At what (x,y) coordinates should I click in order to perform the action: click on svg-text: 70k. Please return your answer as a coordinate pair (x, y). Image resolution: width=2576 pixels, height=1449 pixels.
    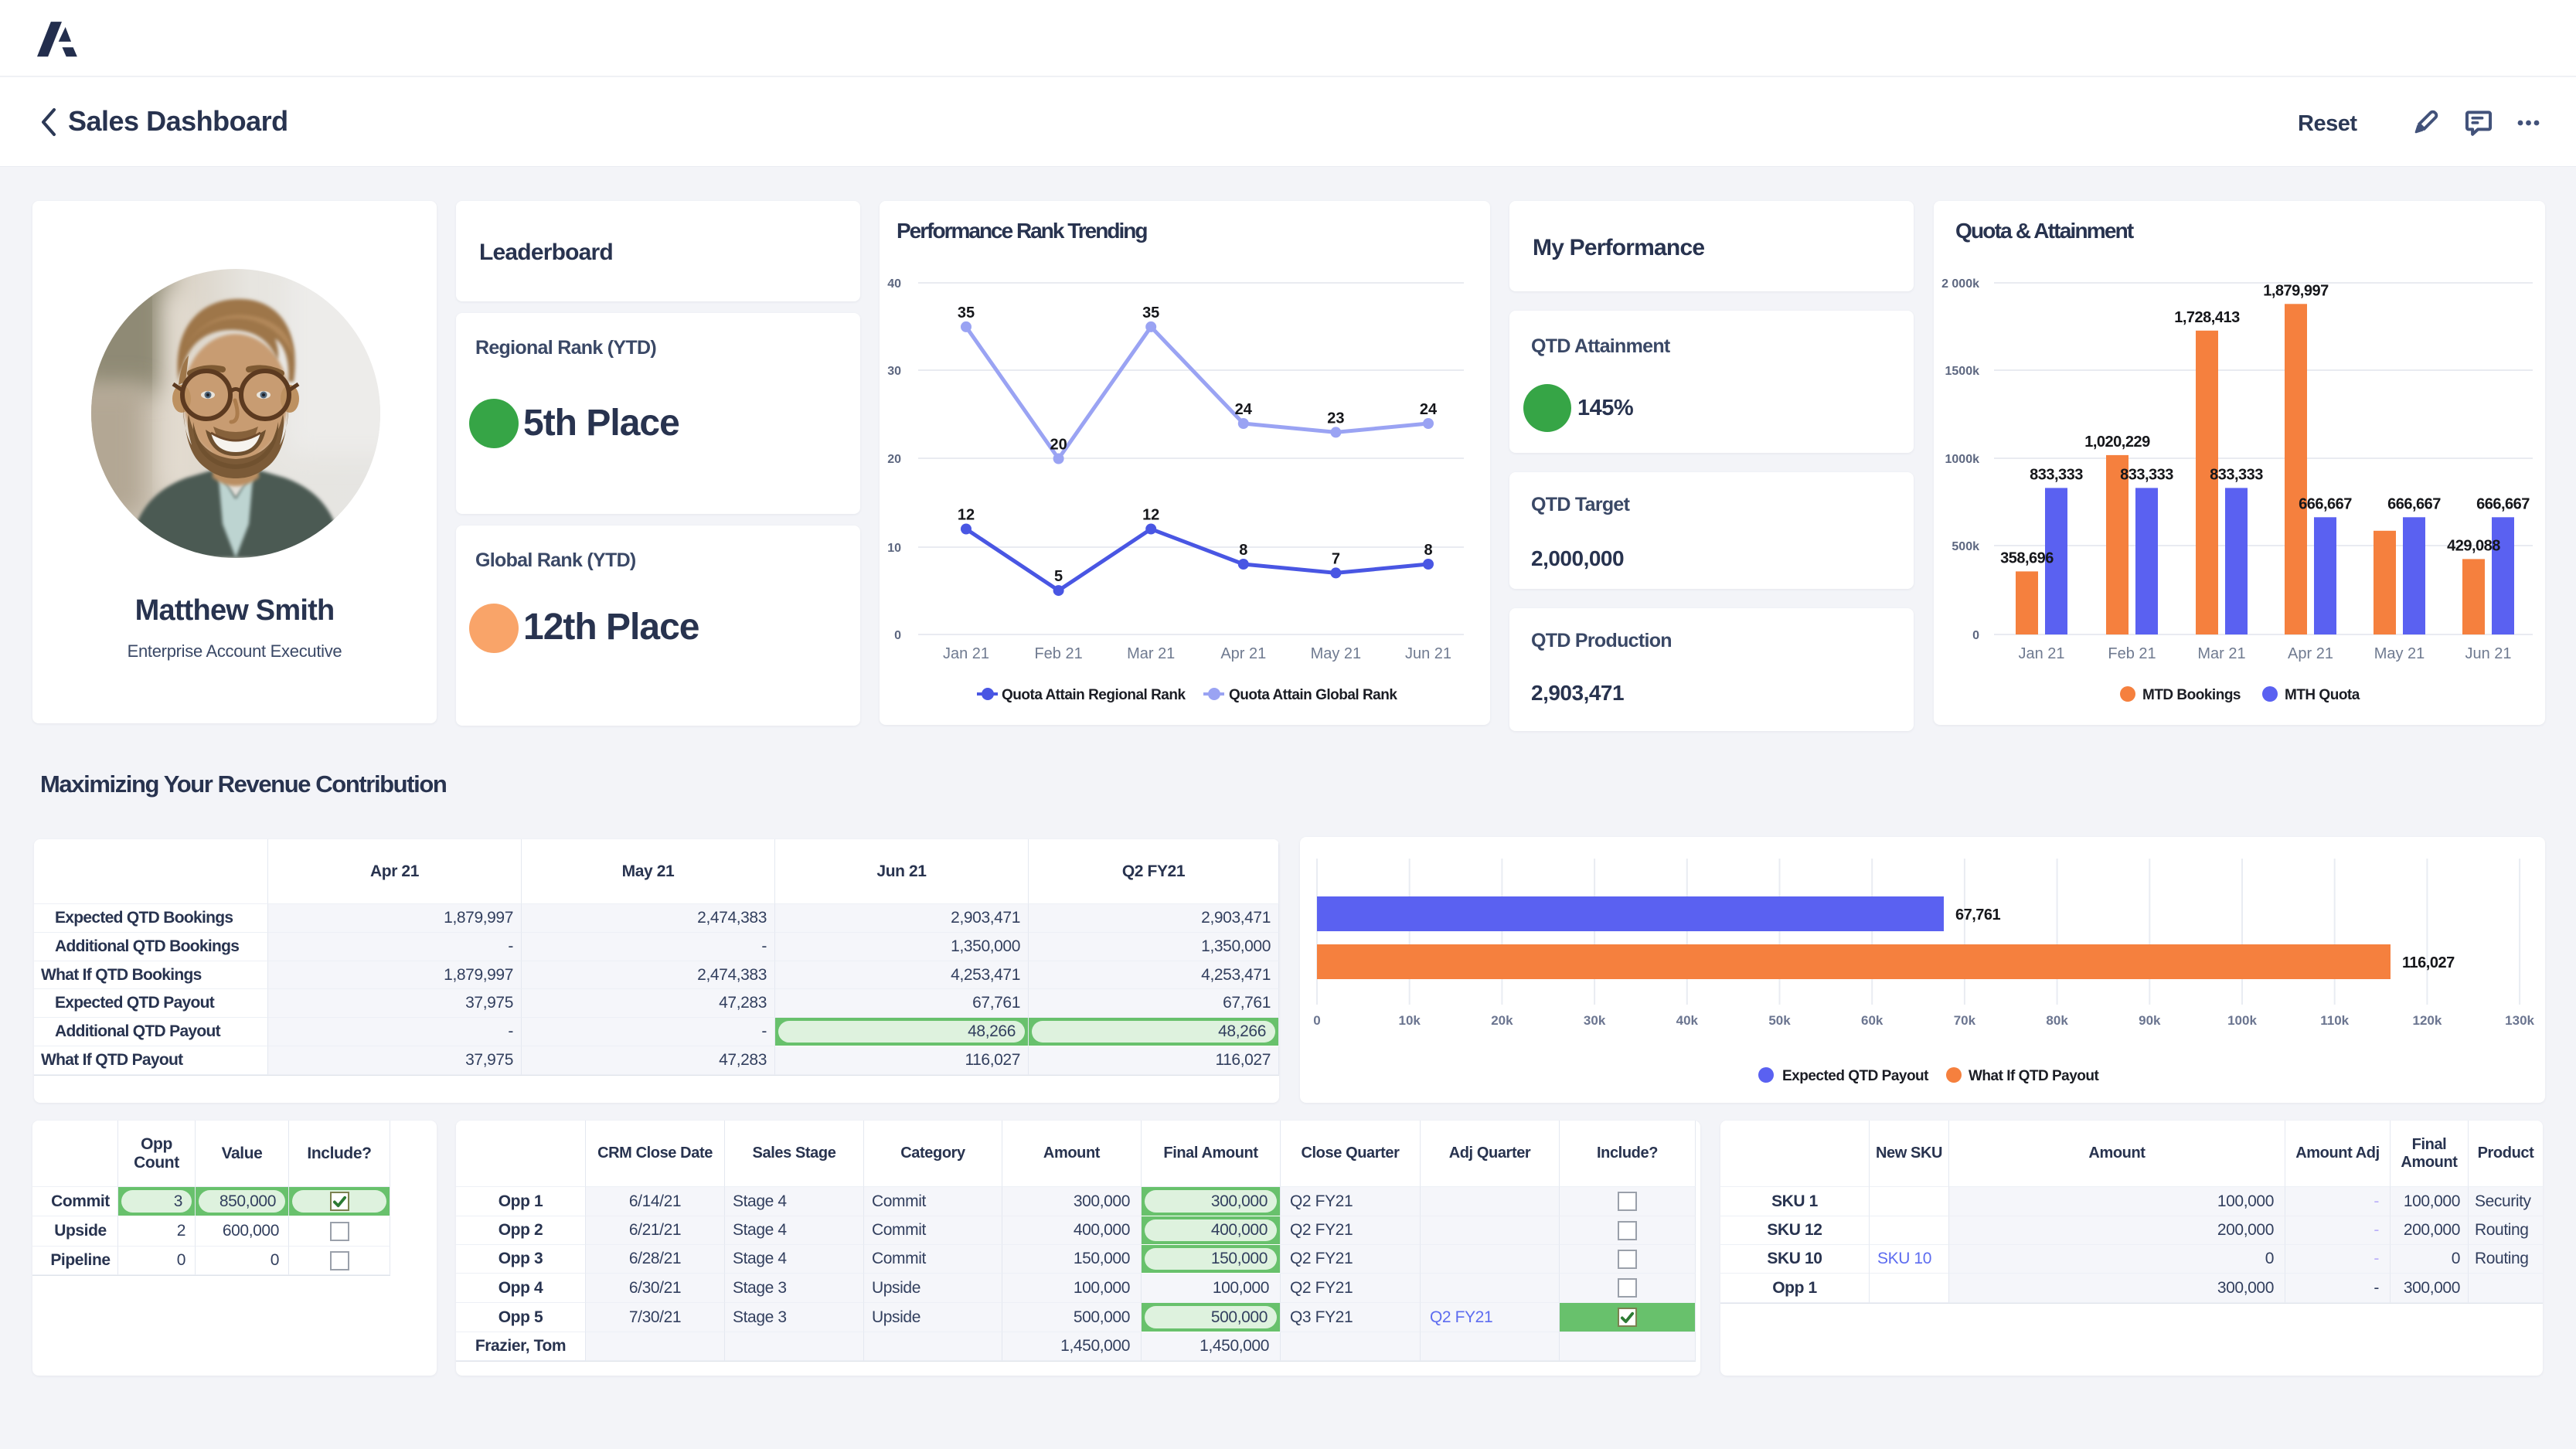
    Looking at the image, I should click on (1965, 1020).